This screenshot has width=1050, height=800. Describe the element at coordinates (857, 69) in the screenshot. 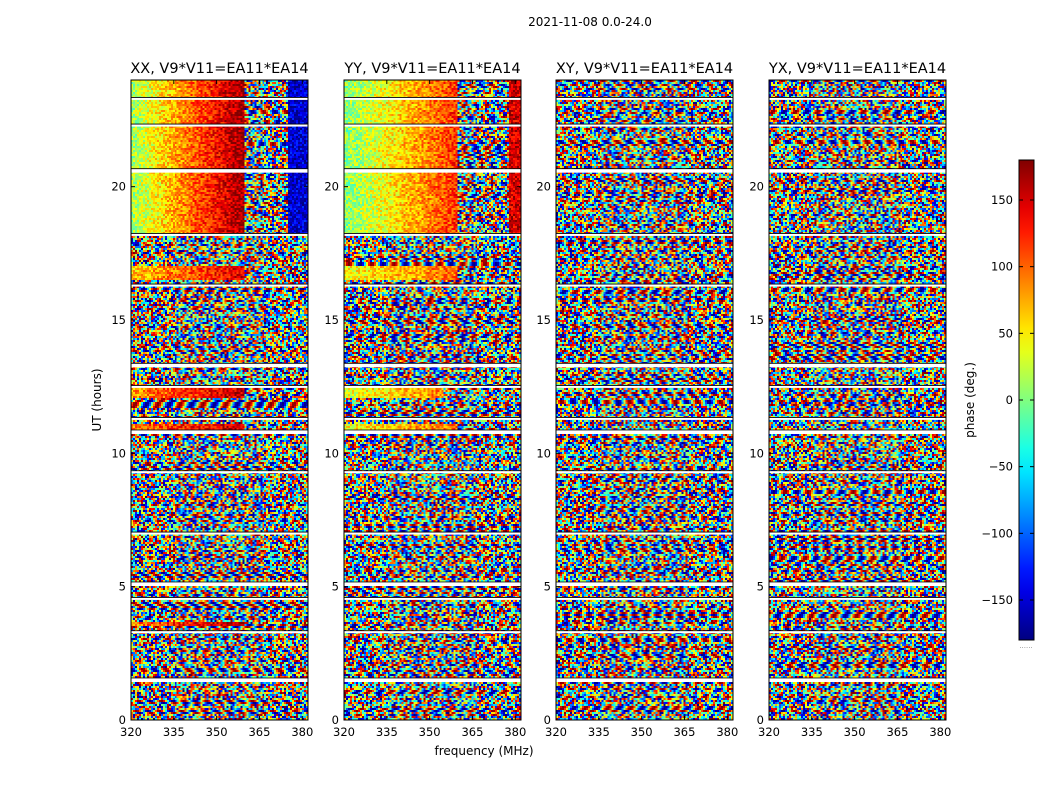

I see `panel-title: YX, V9*V11=EA11*EA14` at that location.